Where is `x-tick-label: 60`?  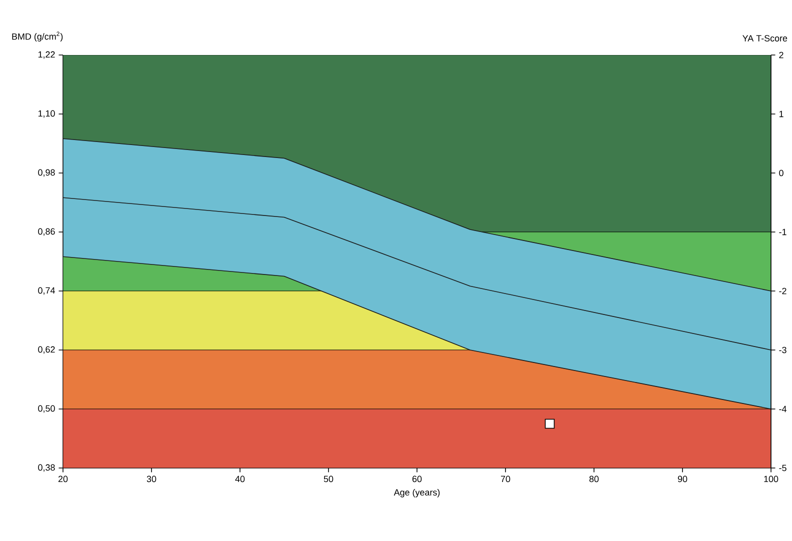 x-tick-label: 60 is located at coordinates (417, 479).